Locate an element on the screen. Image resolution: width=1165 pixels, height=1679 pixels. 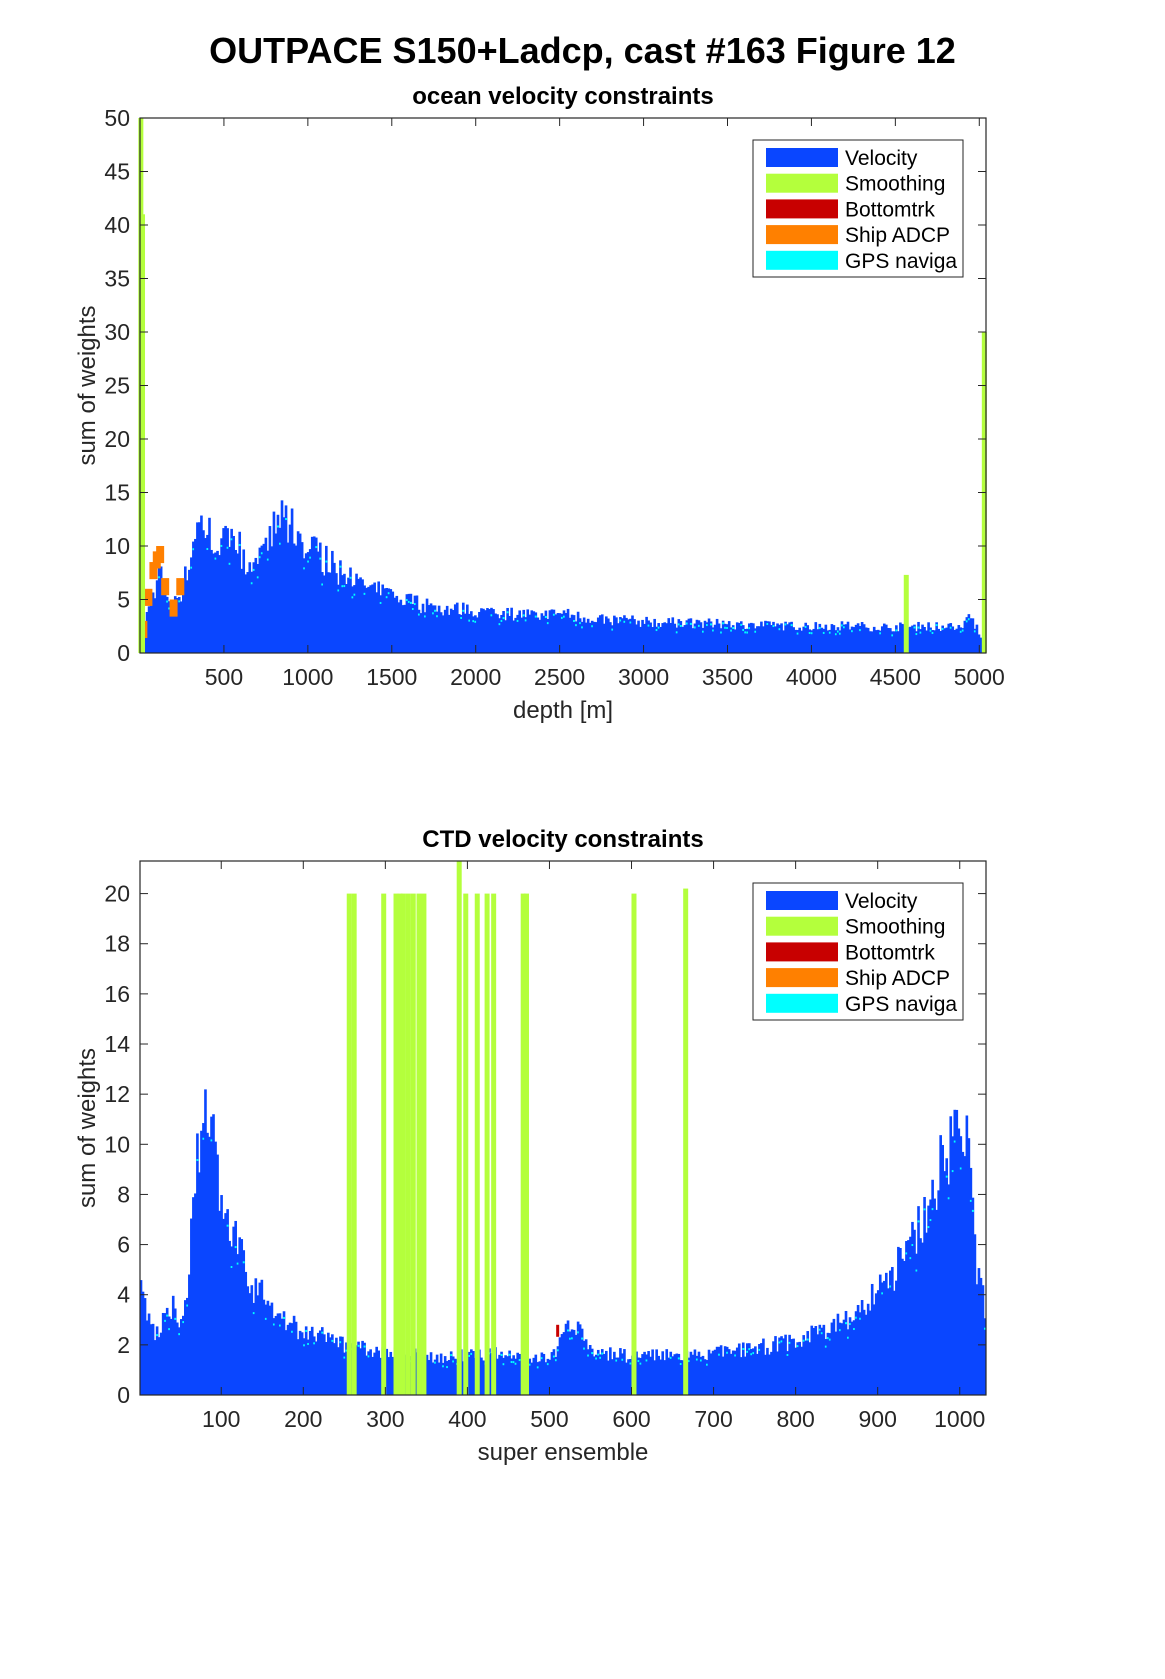
y-tick-label: 18 is located at coordinates (117, 944).